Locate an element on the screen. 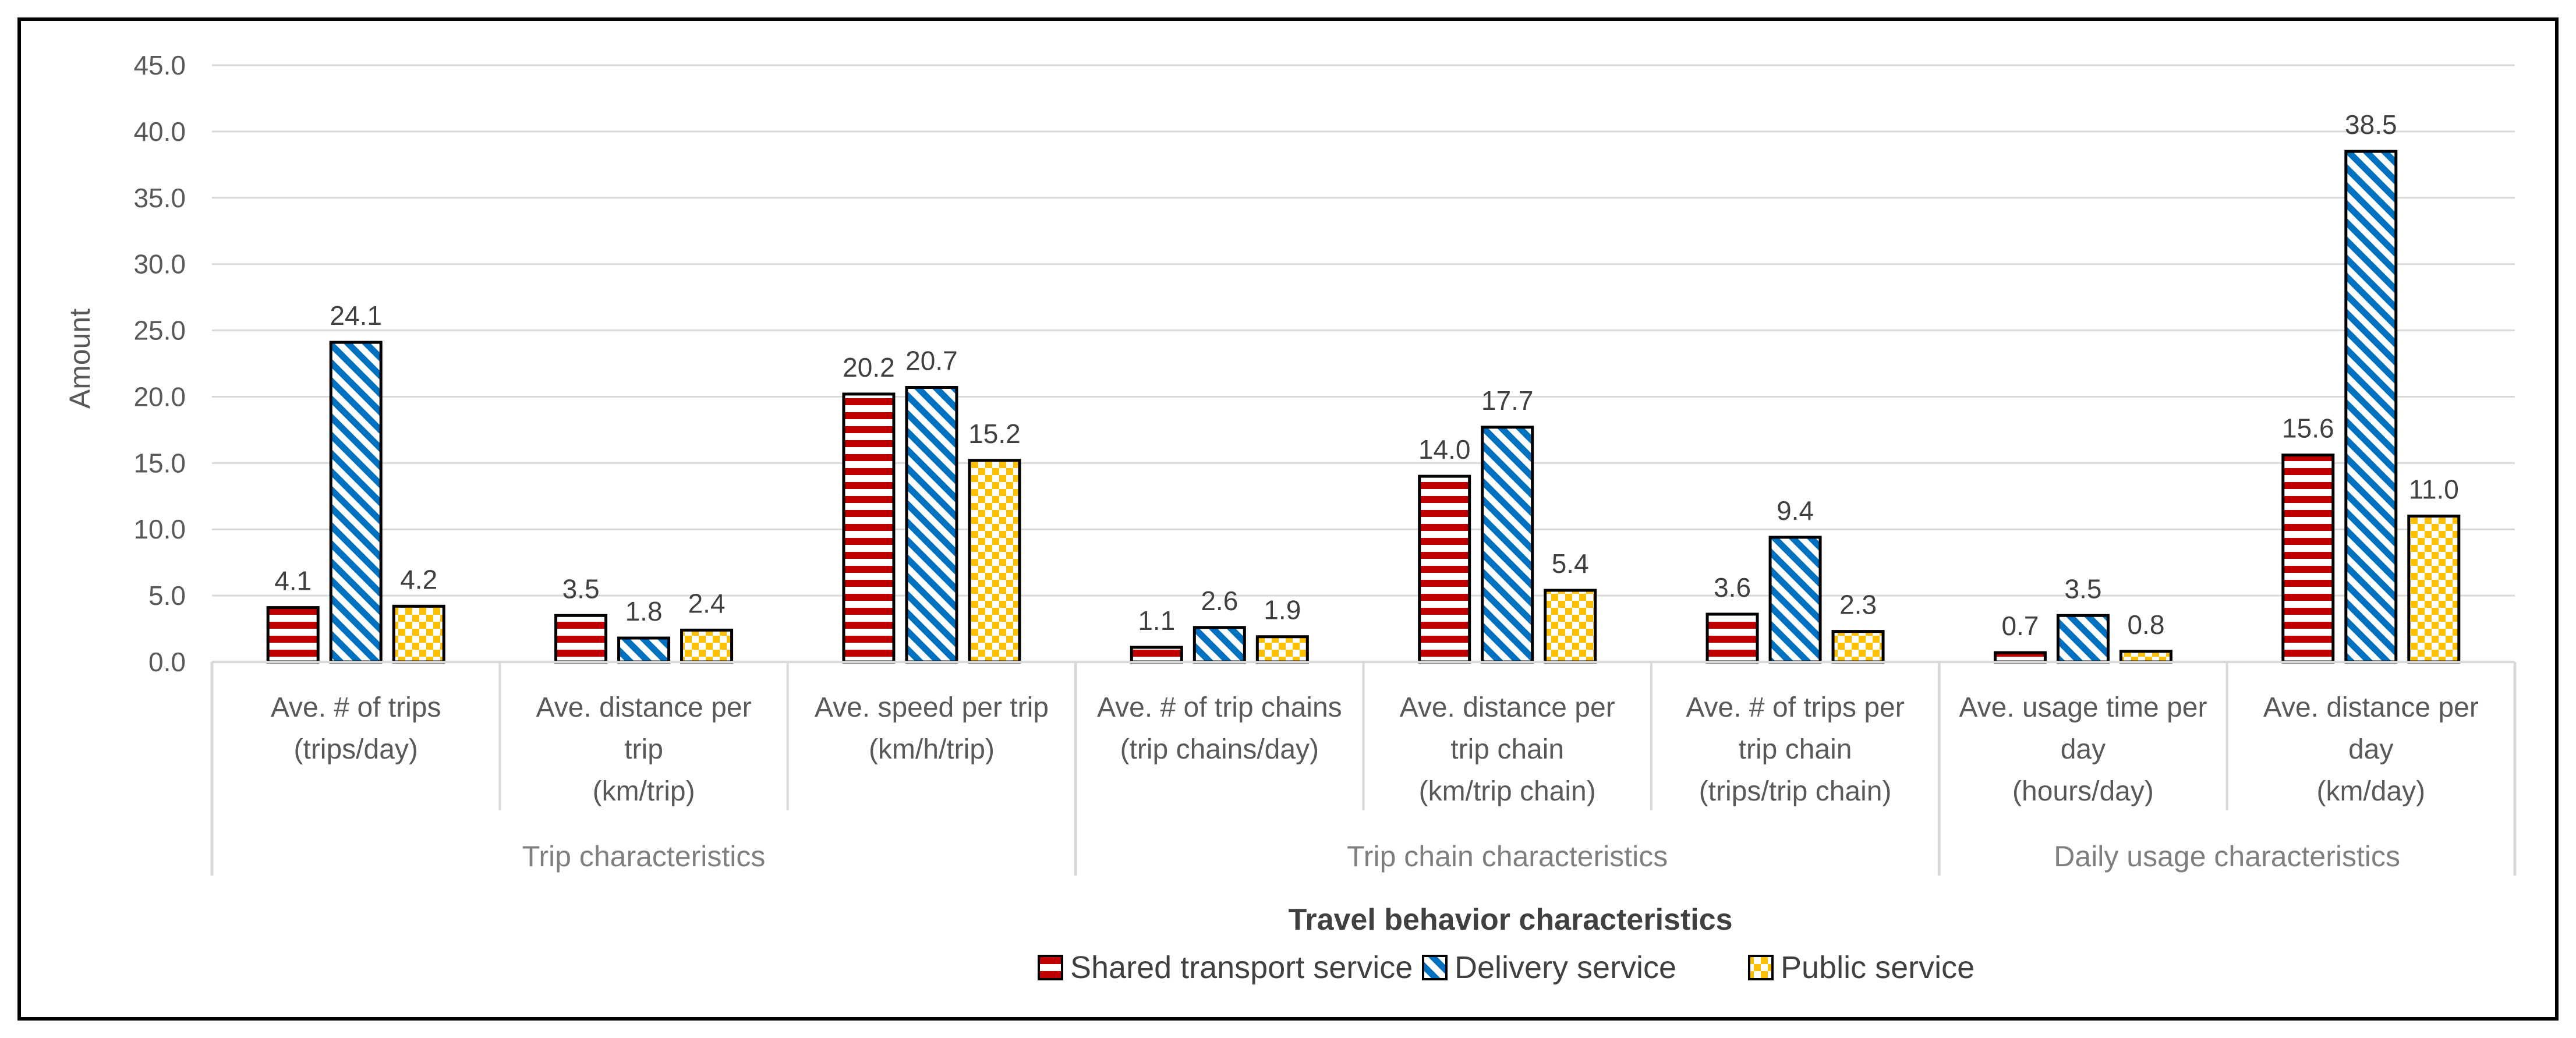 Image resolution: width=2576 pixels, height=1038 pixels. data-label-public-service: 2.3 is located at coordinates (1858, 605).